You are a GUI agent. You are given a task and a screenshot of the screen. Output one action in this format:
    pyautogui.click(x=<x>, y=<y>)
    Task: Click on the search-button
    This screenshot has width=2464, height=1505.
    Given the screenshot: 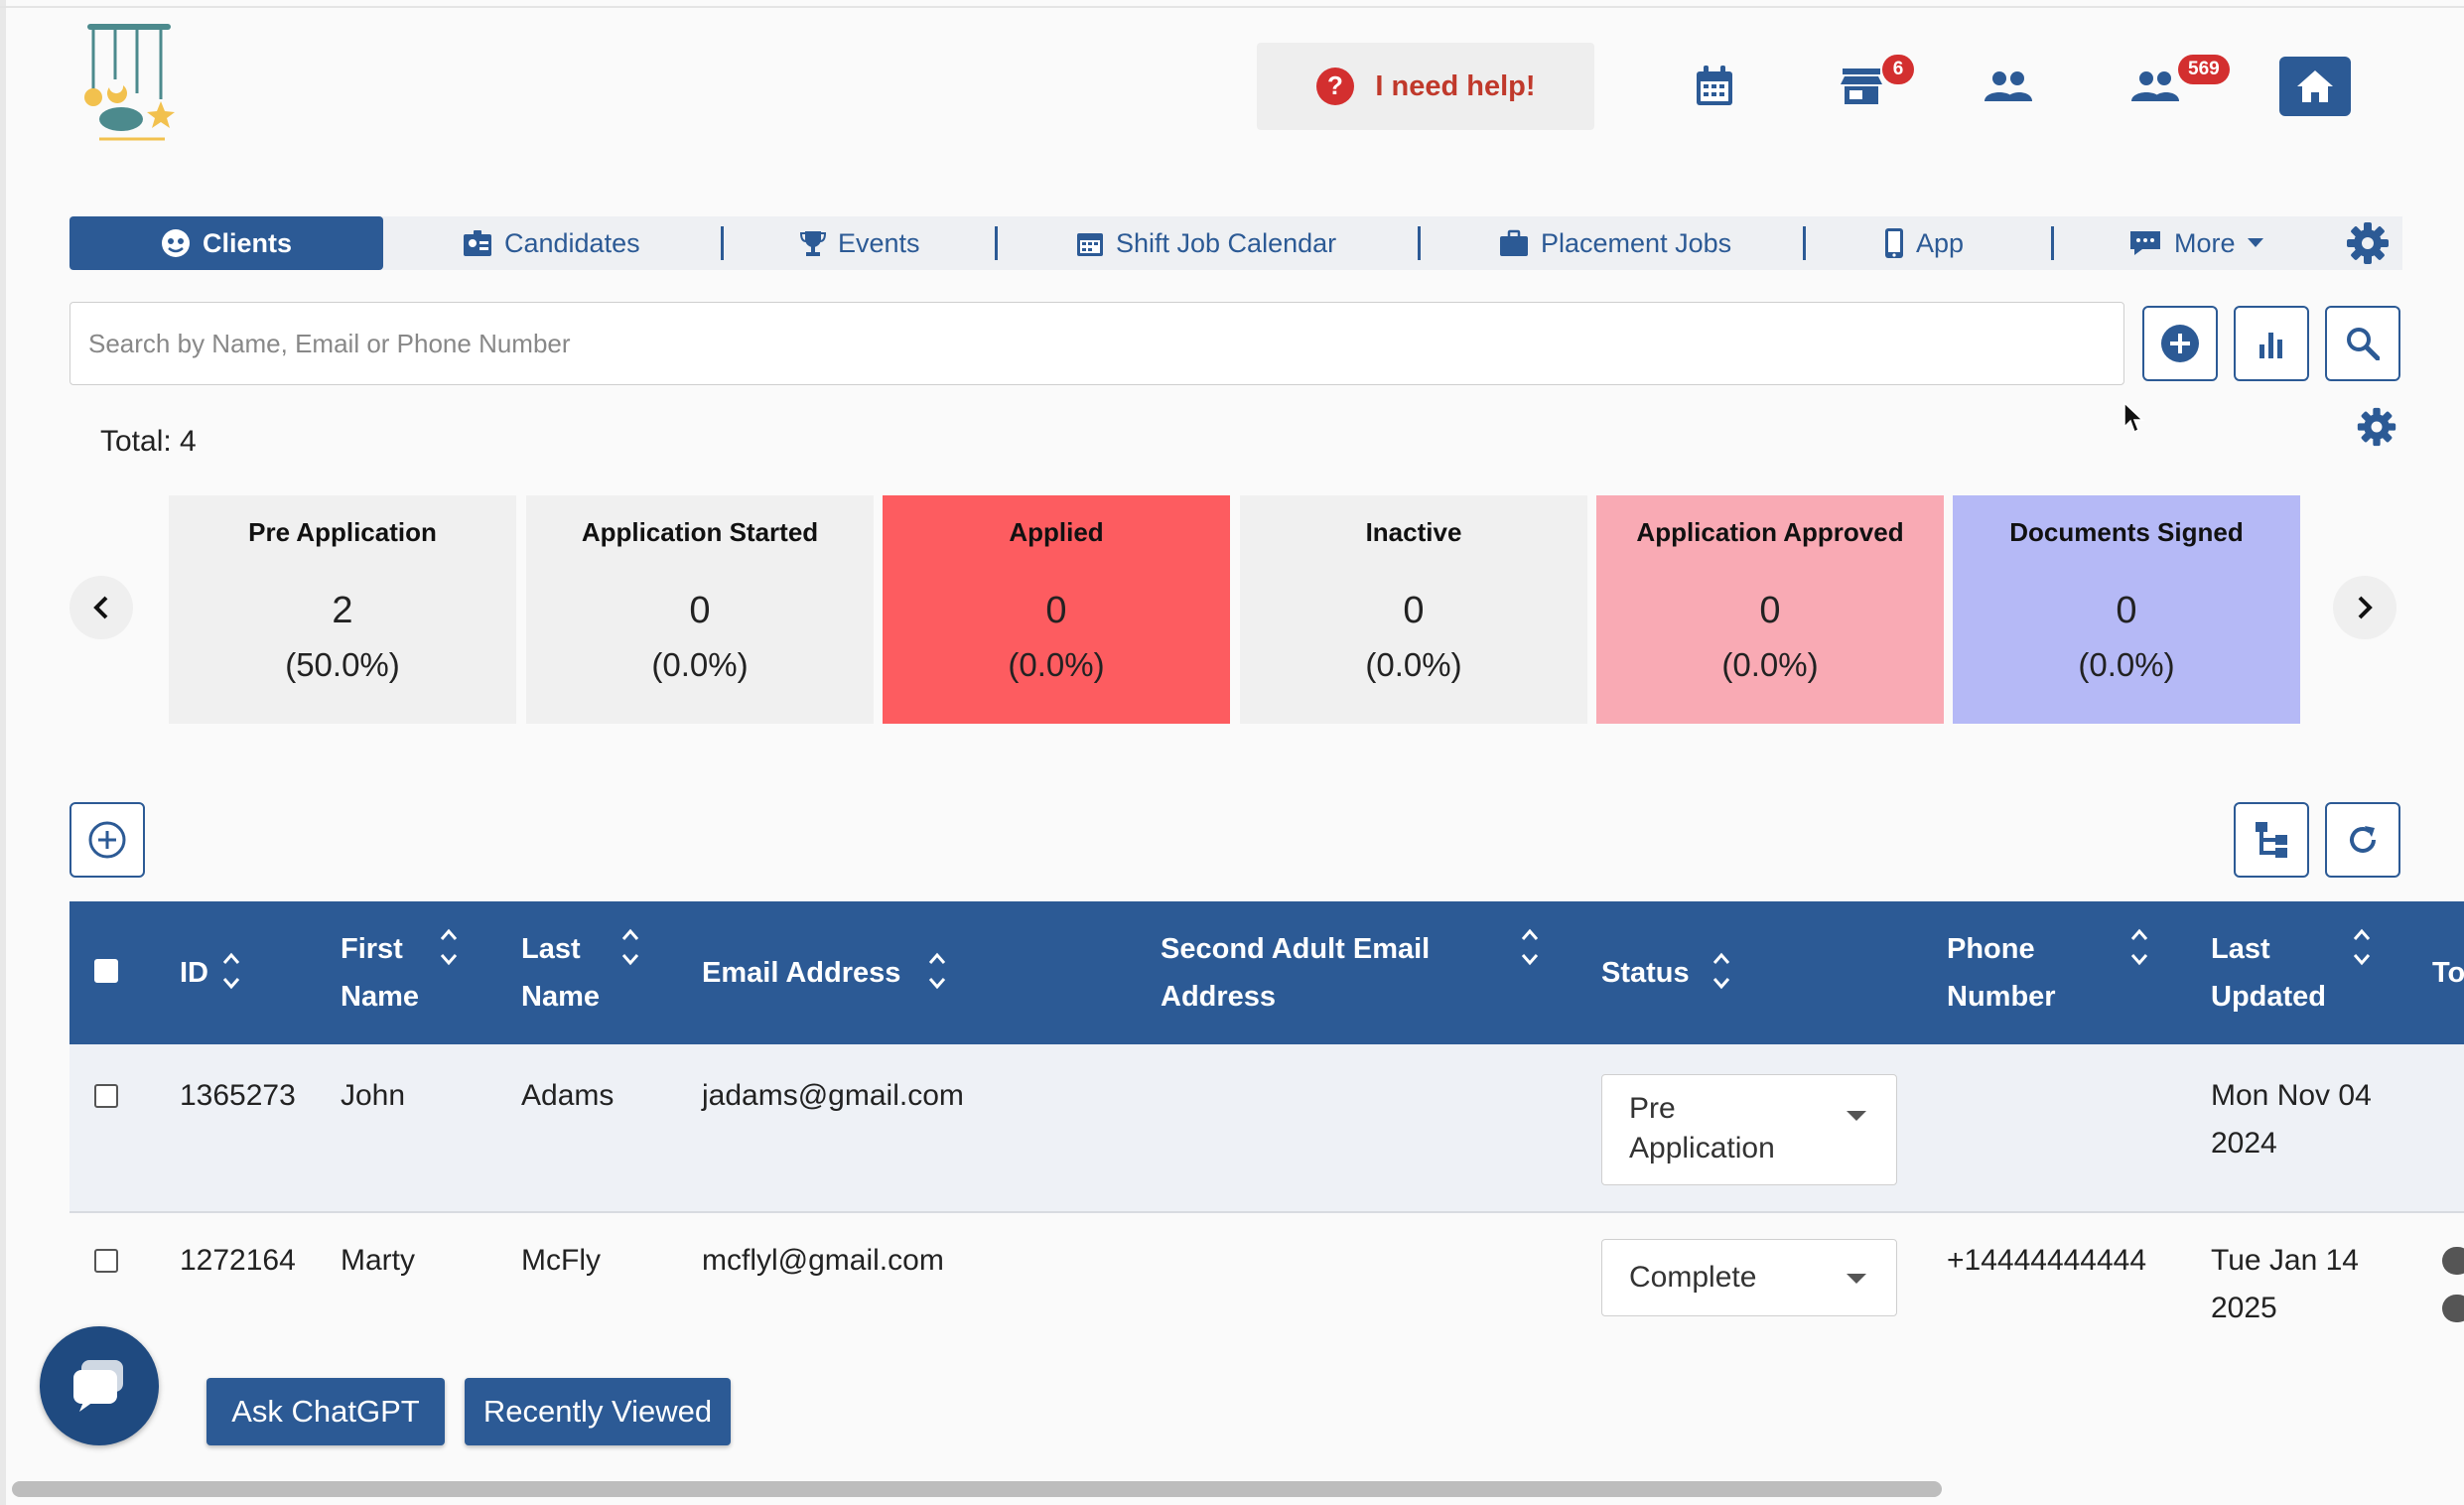 What is the action you would take?
    pyautogui.click(x=2362, y=343)
    